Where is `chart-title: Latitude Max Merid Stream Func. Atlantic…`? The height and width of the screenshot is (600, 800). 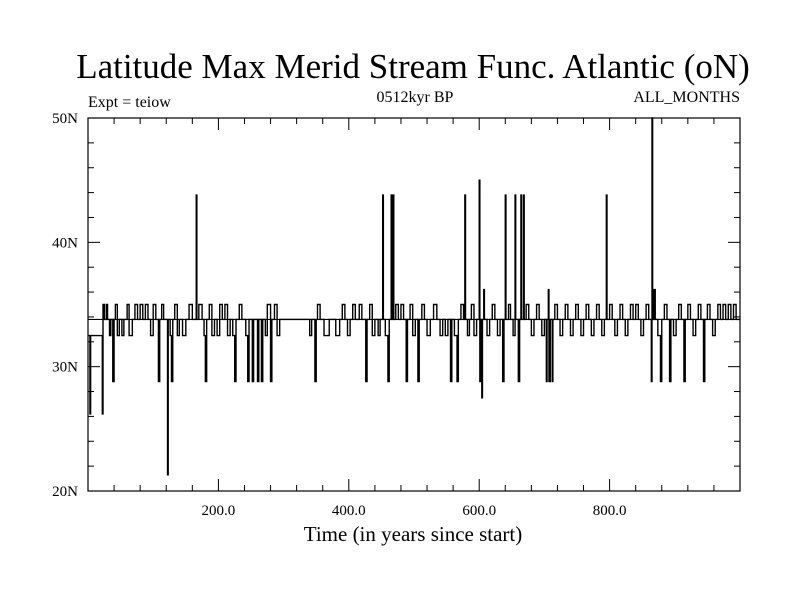
chart-title: Latitude Max Merid Stream Func. Atlantic… is located at coordinates (413, 66).